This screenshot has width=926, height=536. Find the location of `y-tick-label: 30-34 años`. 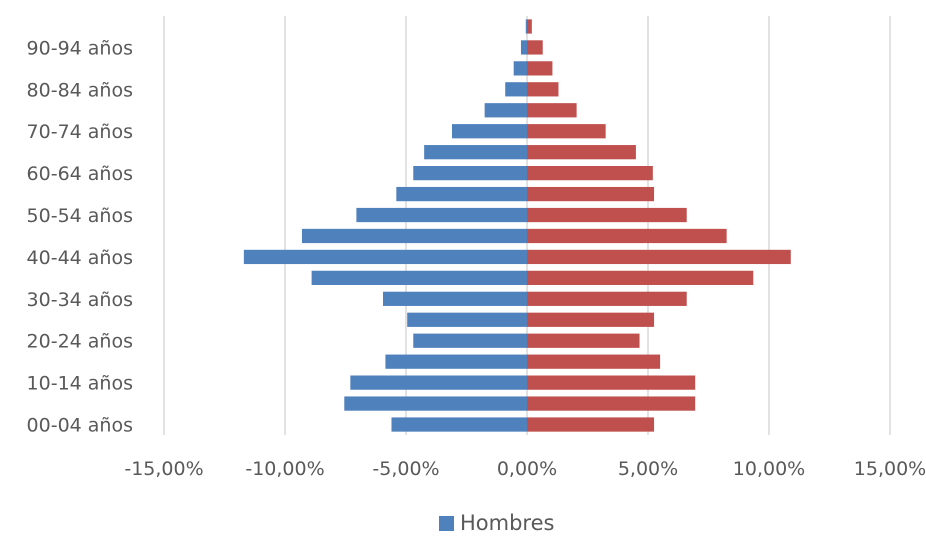

y-tick-label: 30-34 años is located at coordinates (80, 300).